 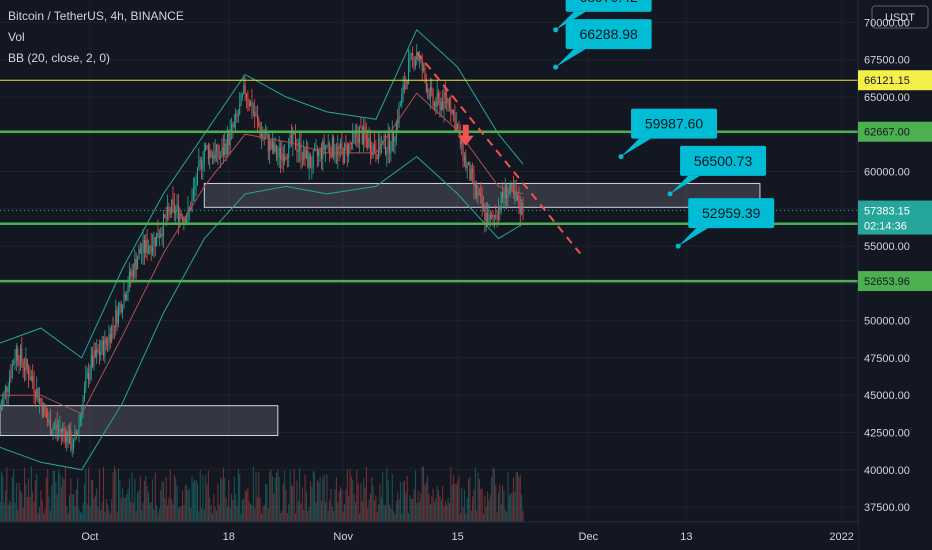 I want to click on symbol-title: Bitcoin / TetherUS, 4h, BINANCE, so click(x=96, y=16).